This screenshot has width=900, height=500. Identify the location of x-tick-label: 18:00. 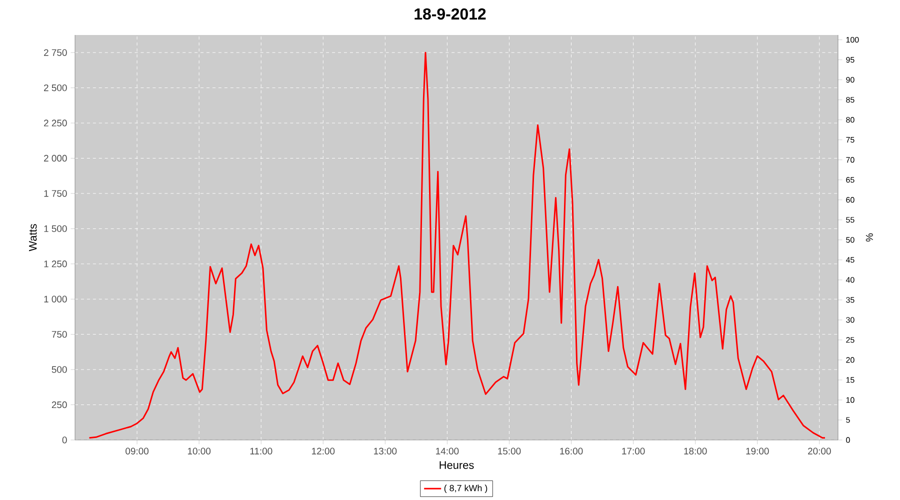
(695, 451).